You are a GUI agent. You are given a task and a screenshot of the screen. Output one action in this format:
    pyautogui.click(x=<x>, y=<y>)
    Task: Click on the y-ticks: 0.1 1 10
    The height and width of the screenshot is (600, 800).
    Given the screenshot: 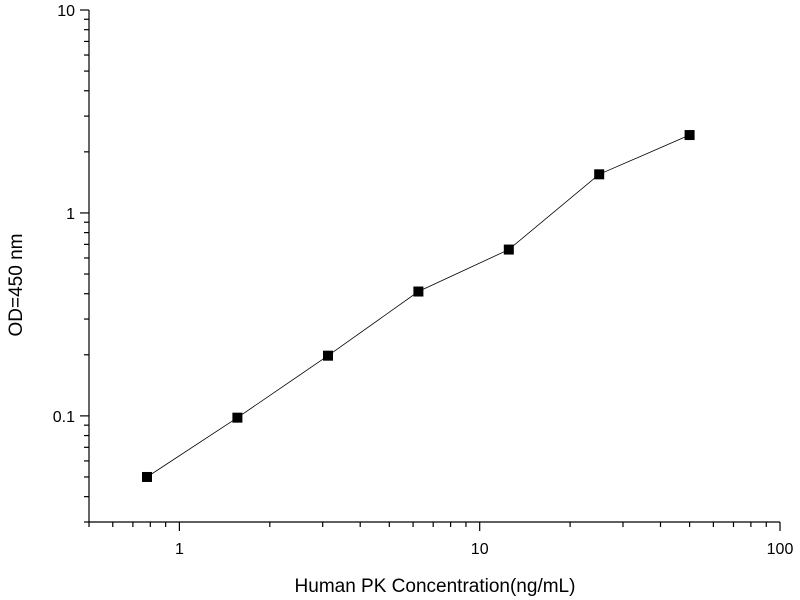 What is the action you would take?
    pyautogui.click(x=71, y=263)
    